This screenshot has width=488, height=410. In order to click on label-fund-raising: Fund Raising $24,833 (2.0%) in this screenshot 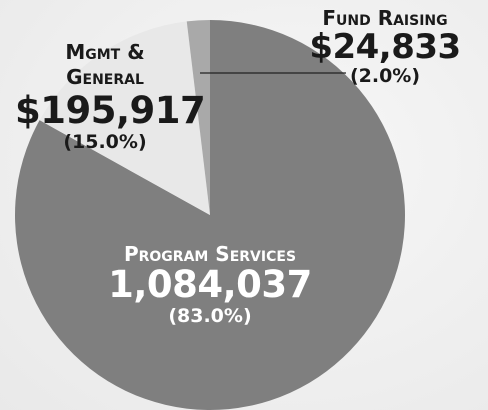, I will do `click(385, 47)`.